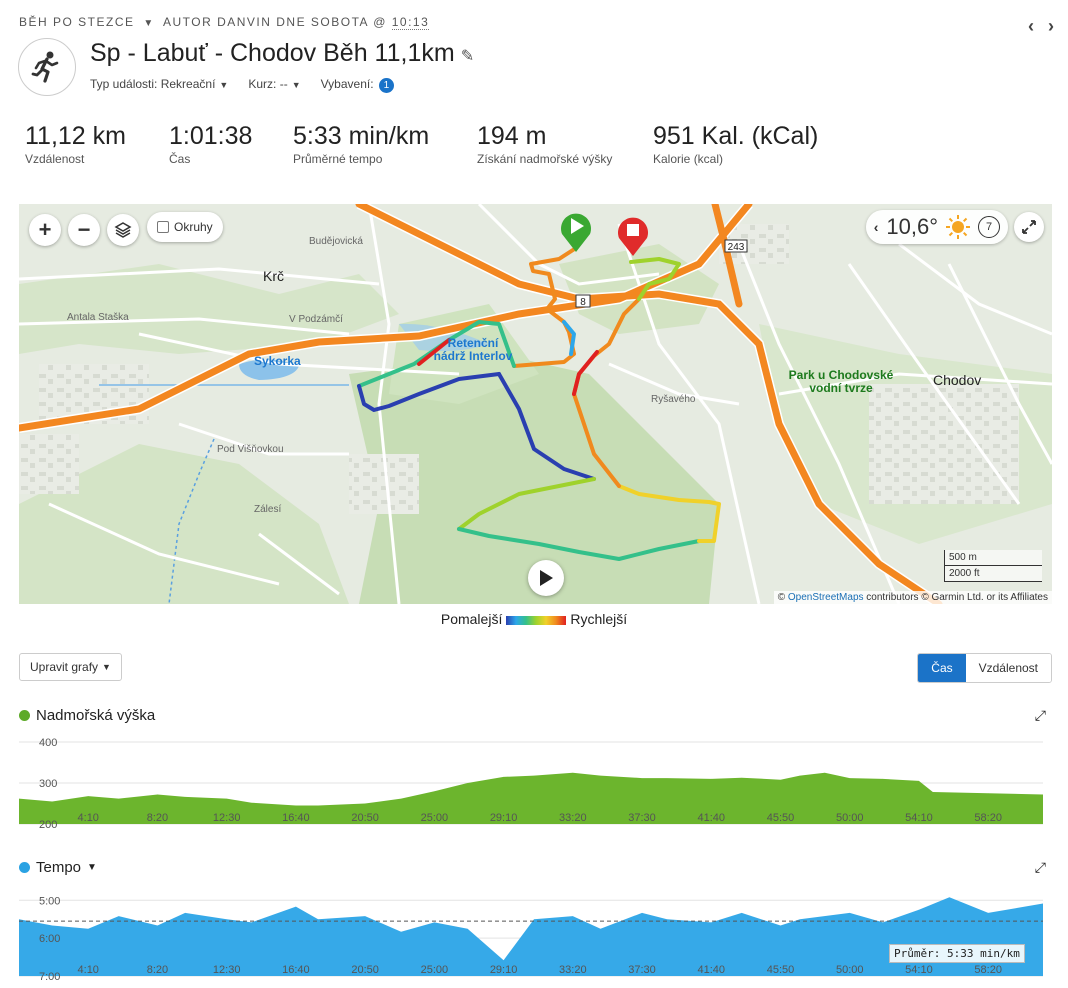 This screenshot has height=988, width=1068. I want to click on chevron-left-icon: ‹, so click(876, 227).